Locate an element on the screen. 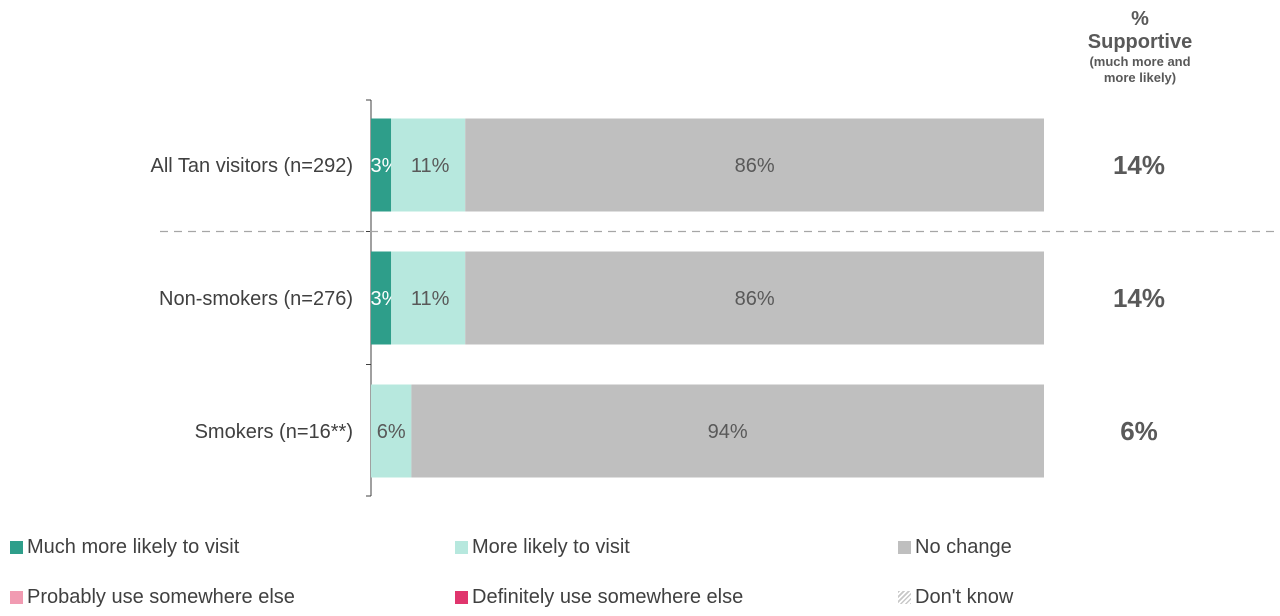  legend-label-more-likely: More likely to visit is located at coordinates (551, 547).